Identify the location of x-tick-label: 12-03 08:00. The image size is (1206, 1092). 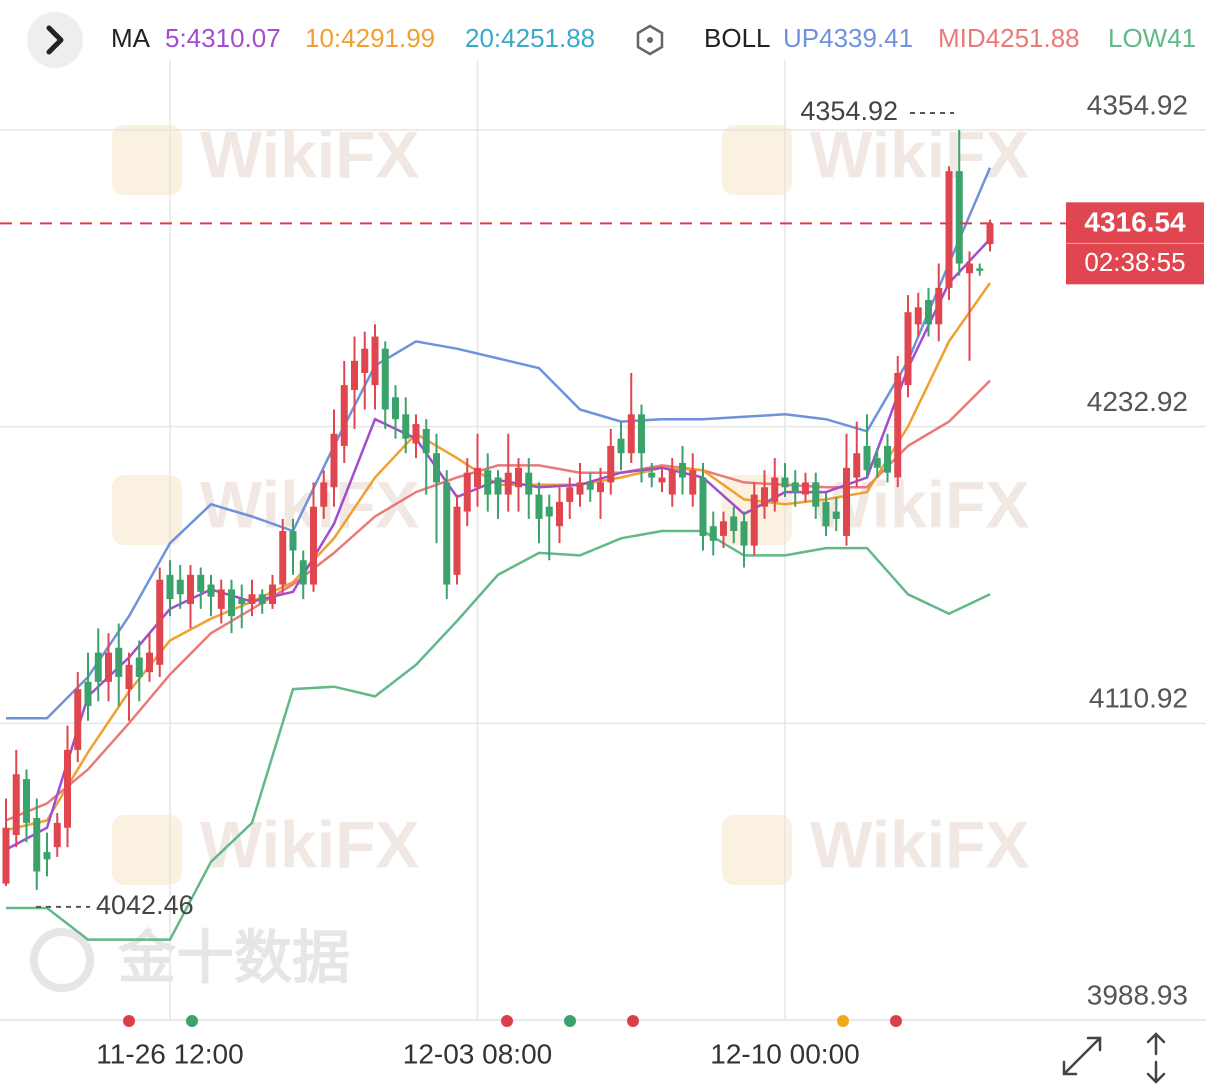
(477, 1053).